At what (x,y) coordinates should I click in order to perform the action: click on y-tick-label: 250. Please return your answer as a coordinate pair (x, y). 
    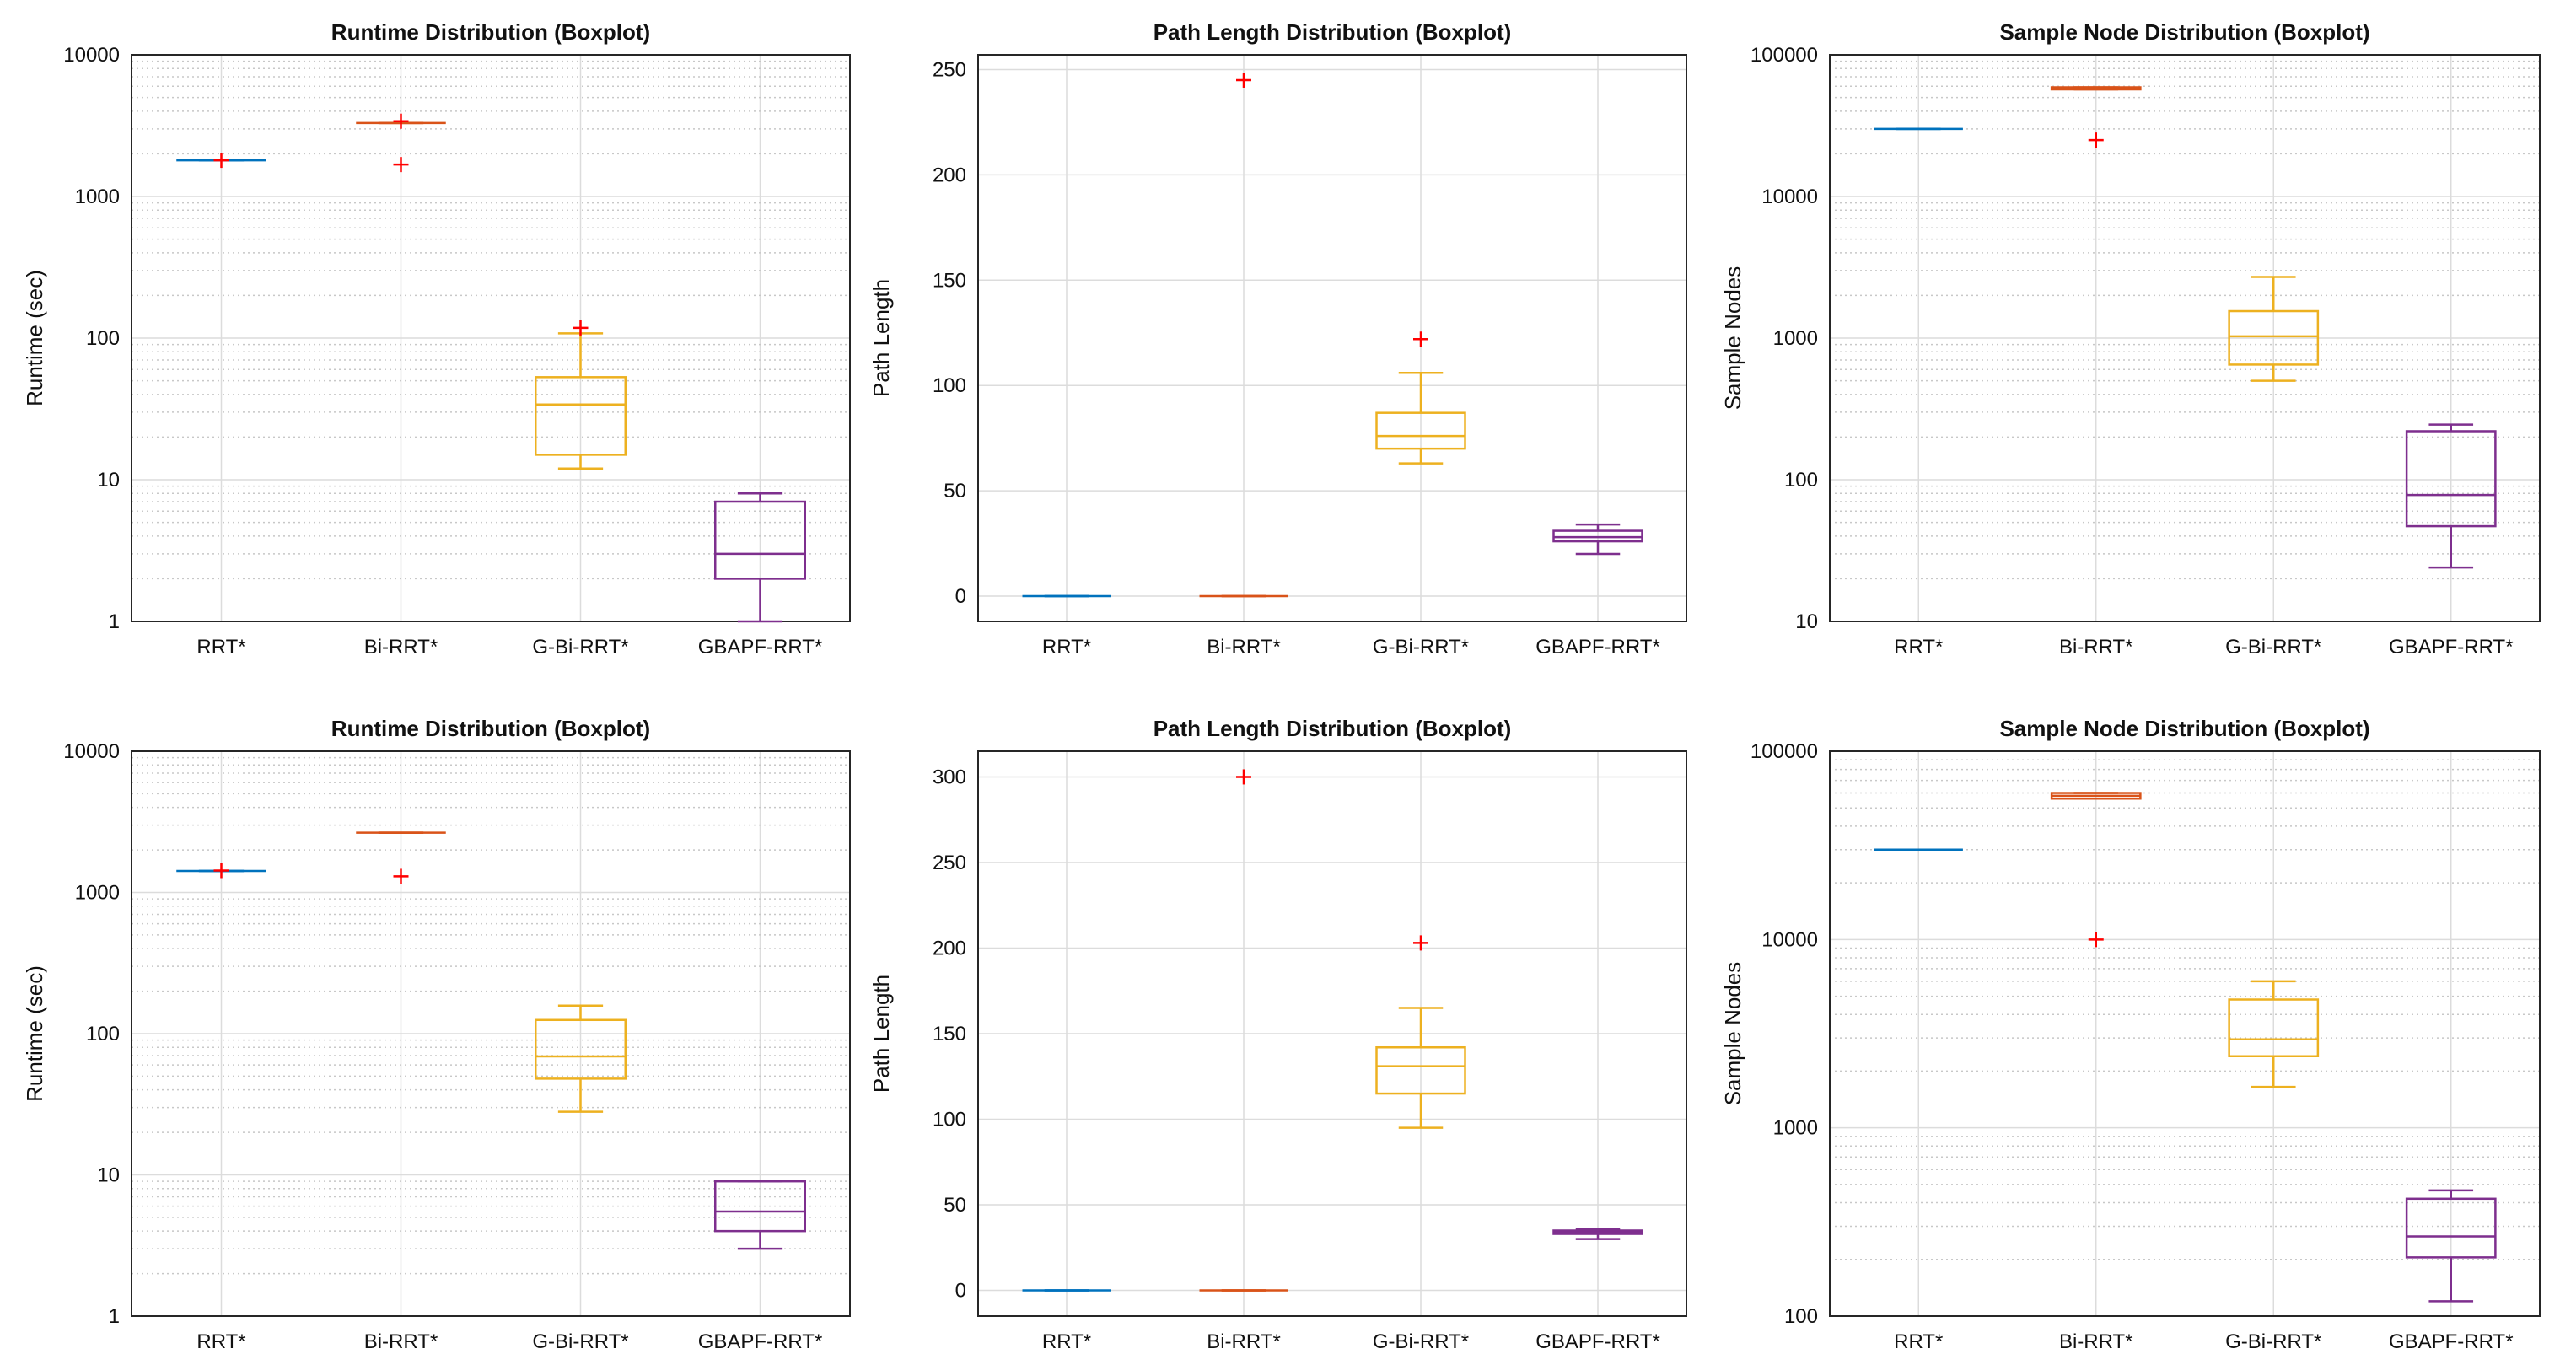
    Looking at the image, I should click on (949, 69).